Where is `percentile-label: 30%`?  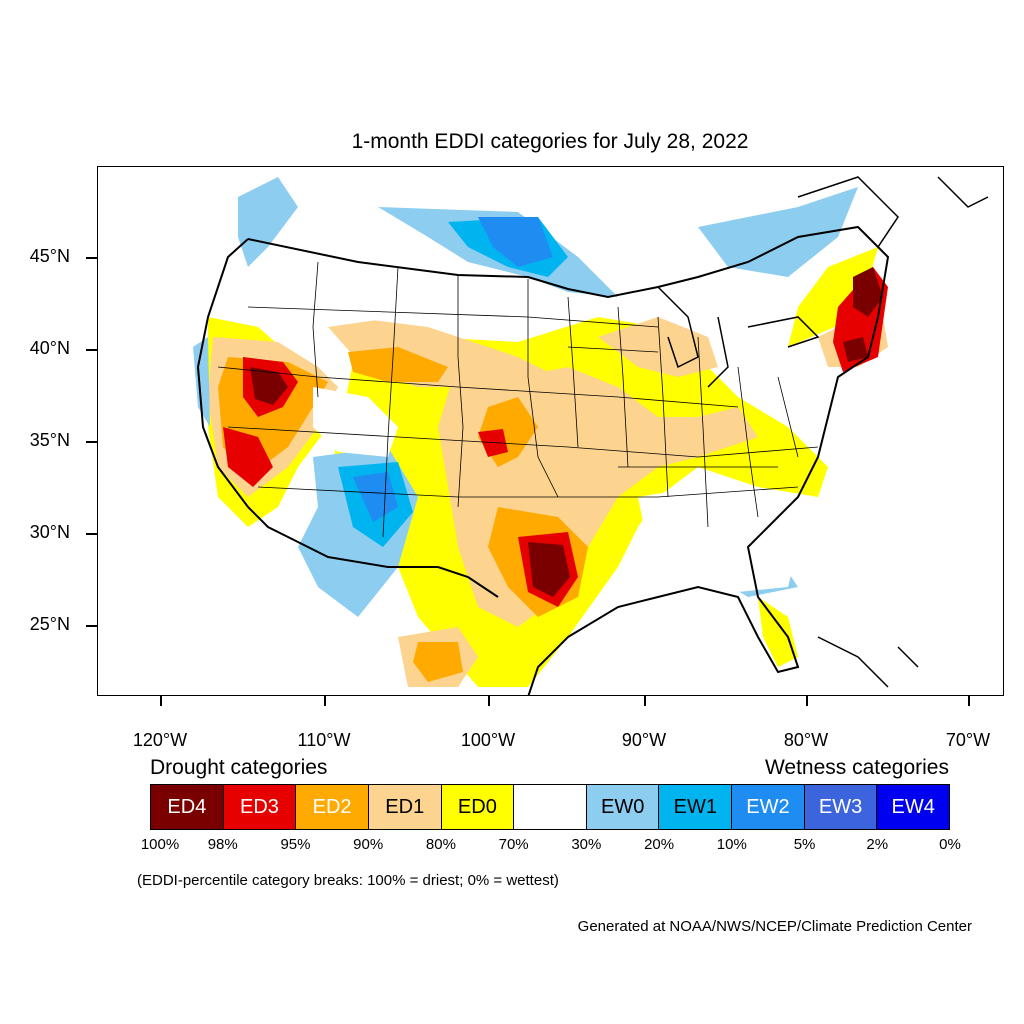
percentile-label: 30% is located at coordinates (586, 844).